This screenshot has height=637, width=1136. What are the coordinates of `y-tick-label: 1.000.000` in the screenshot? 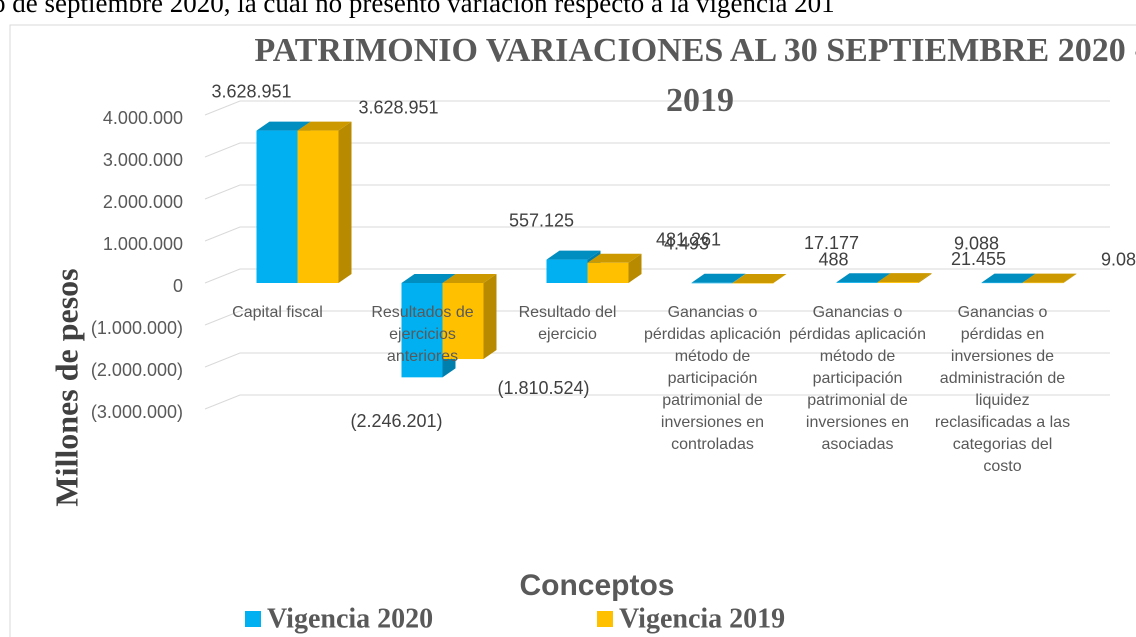 It's located at (143, 244).